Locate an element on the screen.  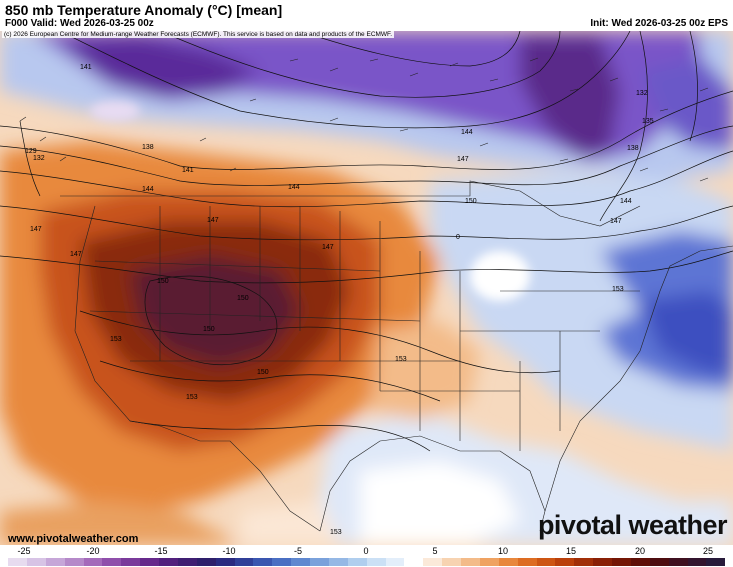
colorbar-tick: -5 is located at coordinates (298, 551).